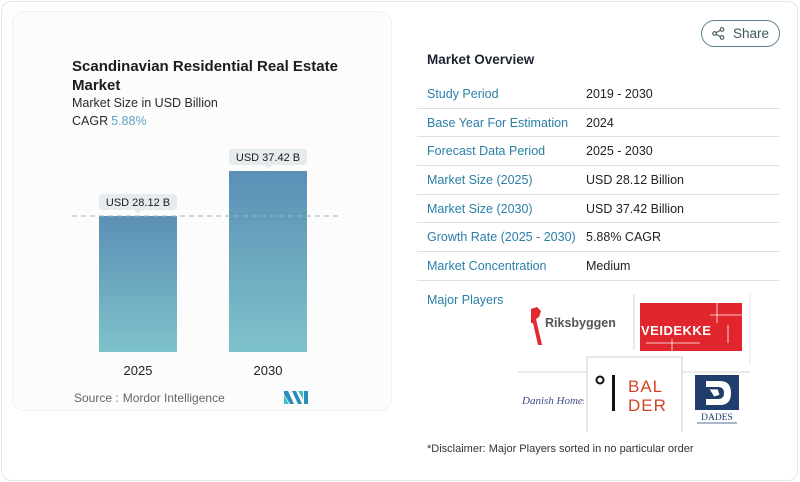  I want to click on overview-row: Market Size (2025) USD 28.12 Billion, so click(598, 180).